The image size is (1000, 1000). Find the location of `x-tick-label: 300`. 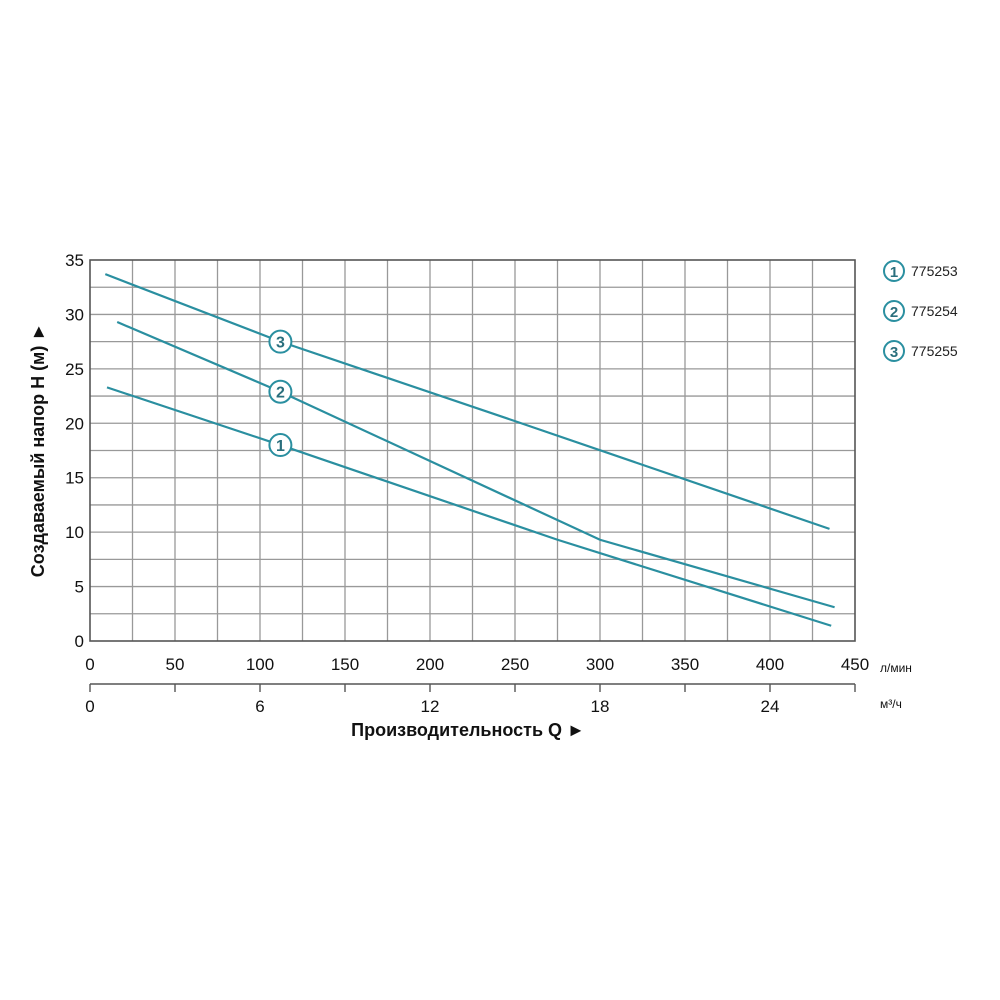

x-tick-label: 300 is located at coordinates (600, 664).